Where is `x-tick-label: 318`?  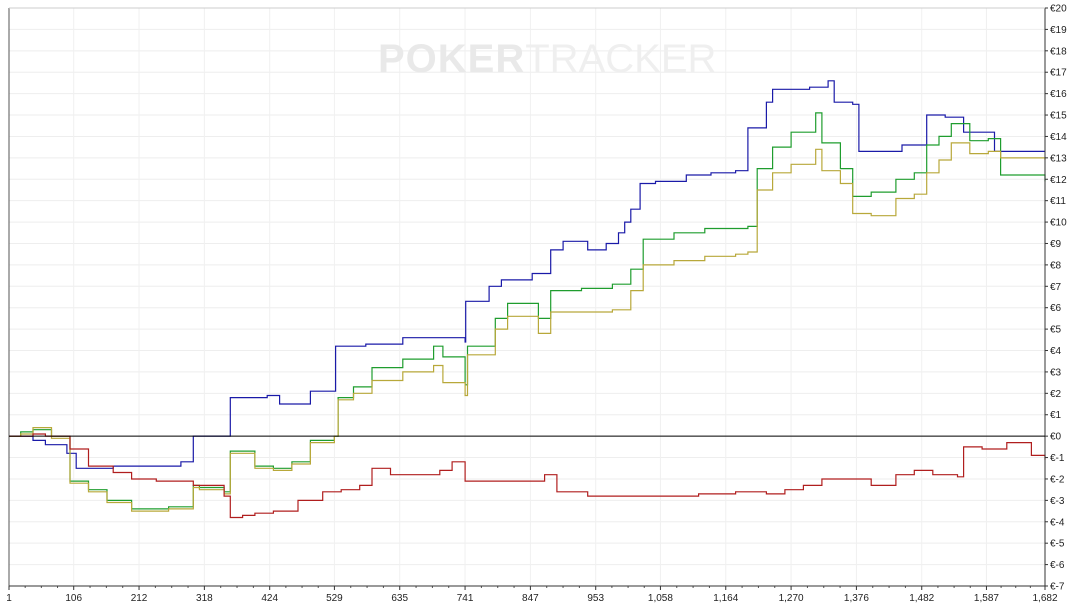
x-tick-label: 318 is located at coordinates (204, 598).